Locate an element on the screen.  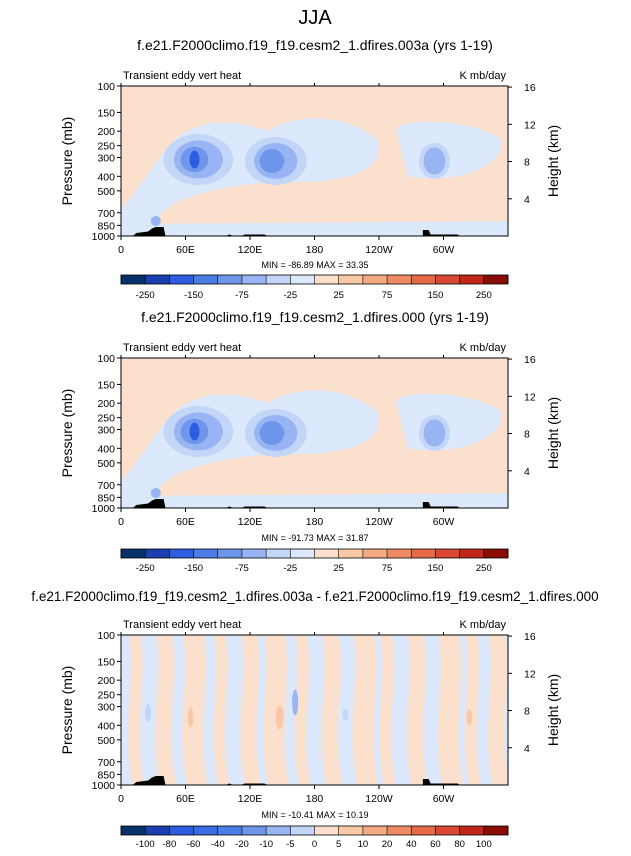
colorbar-label: 80 is located at coordinates (459, 844).